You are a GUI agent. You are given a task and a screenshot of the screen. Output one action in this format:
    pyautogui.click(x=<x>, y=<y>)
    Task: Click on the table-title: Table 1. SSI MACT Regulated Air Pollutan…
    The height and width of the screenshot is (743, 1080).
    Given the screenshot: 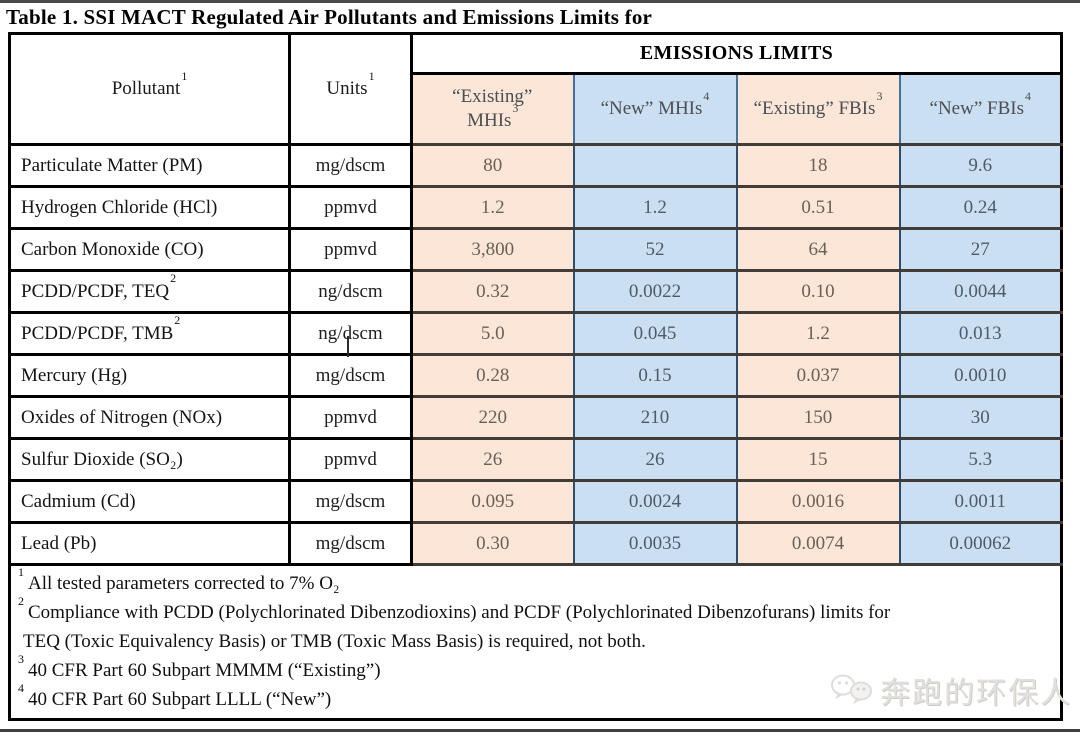 What is the action you would take?
    pyautogui.click(x=329, y=17)
    